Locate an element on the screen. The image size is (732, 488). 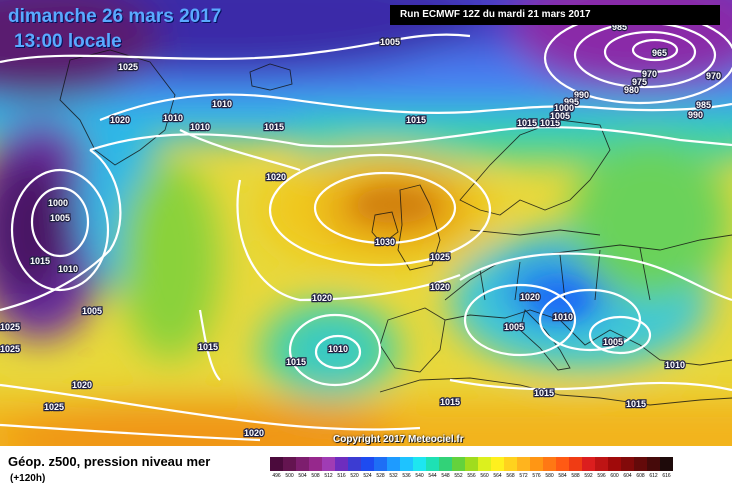
isobar-label: 1030 is located at coordinates (385, 242).